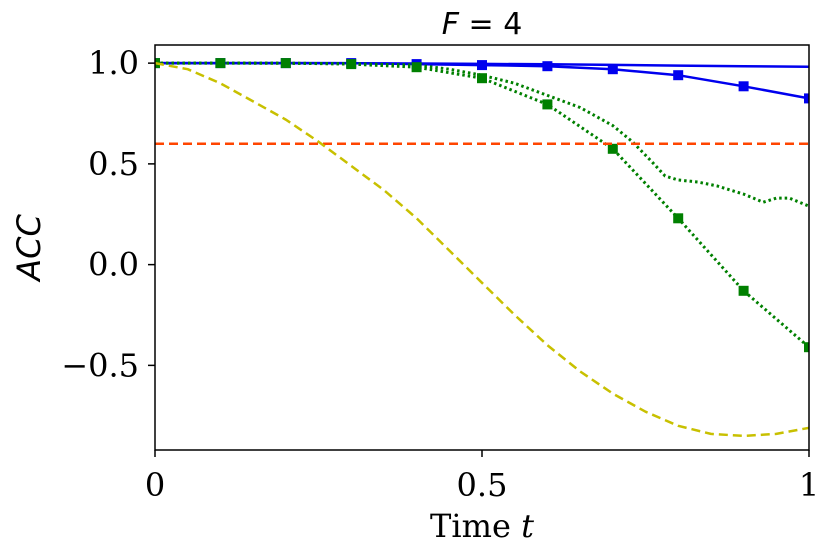 The image size is (831, 556). I want to click on y-tick-label-3: −0.5, so click(100, 365).